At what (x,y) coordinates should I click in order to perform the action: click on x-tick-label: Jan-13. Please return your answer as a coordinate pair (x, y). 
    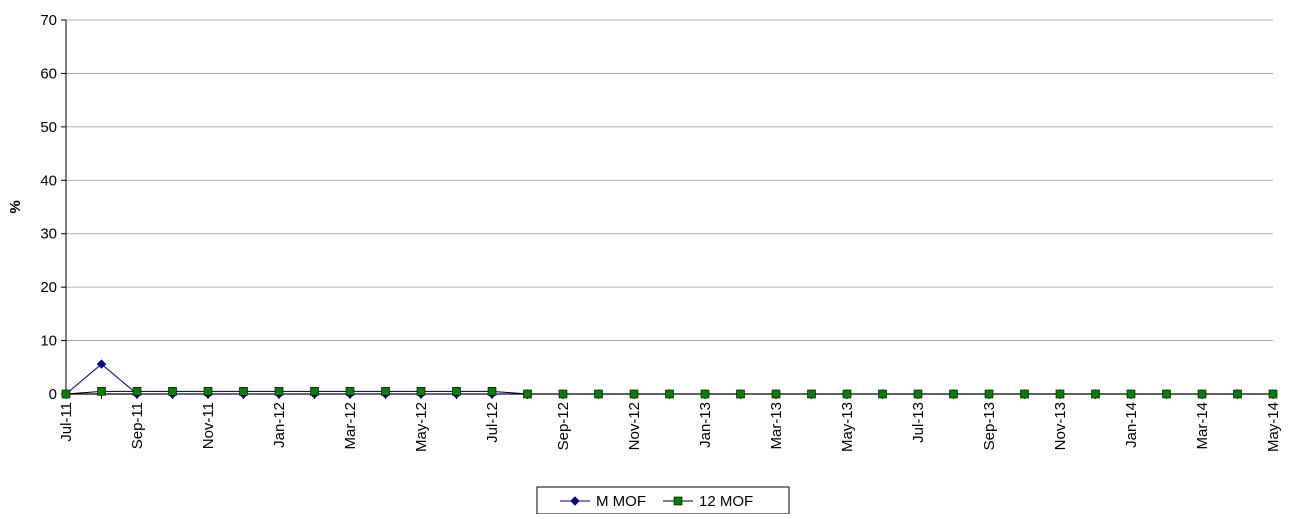
    Looking at the image, I should click on (705, 425).